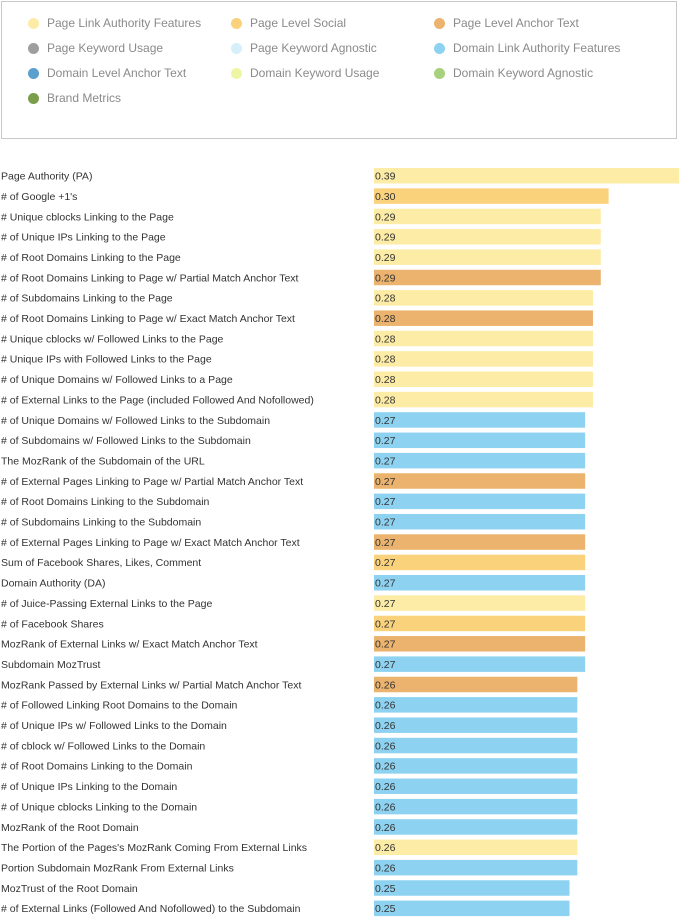  What do you see at coordinates (83, 238) in the screenshot?
I see `category-label: # of Unique IPs Linking to the Page` at bounding box center [83, 238].